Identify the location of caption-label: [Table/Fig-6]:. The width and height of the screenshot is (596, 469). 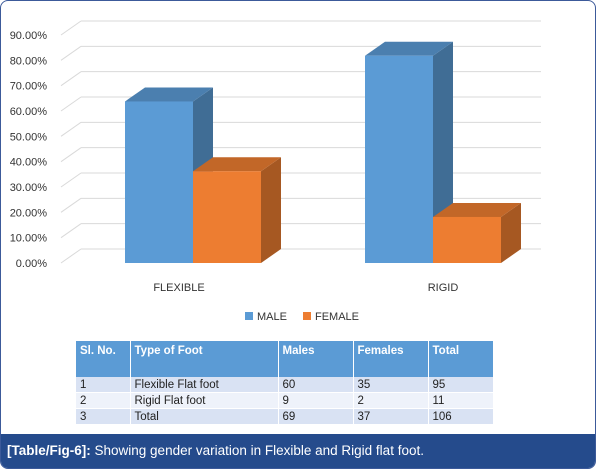
(49, 450).